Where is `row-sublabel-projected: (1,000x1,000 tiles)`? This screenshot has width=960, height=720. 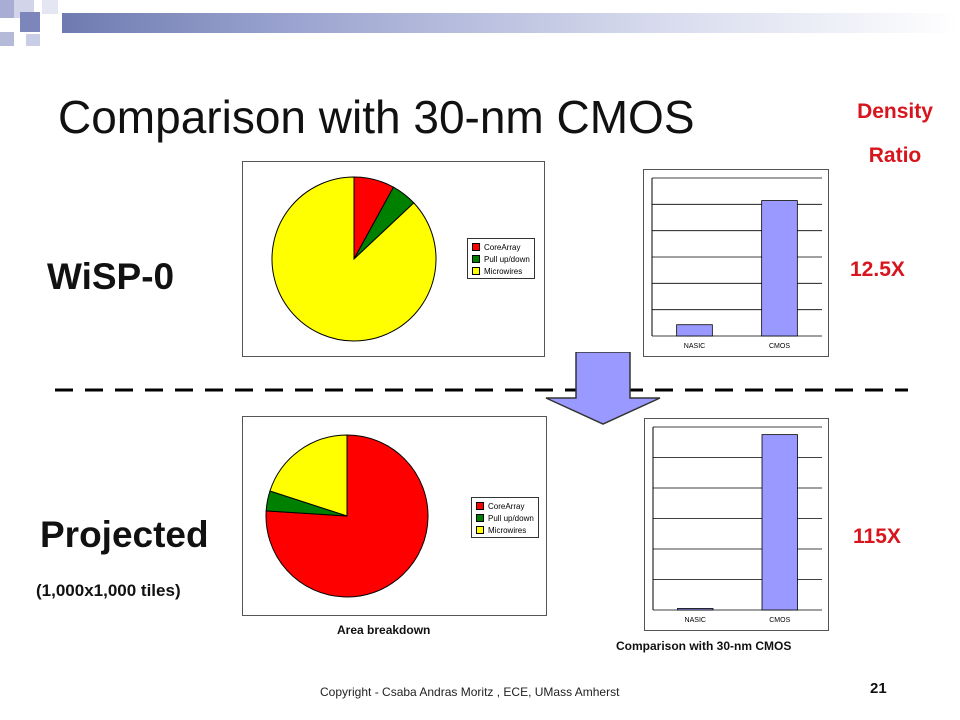
row-sublabel-projected: (1,000x1,000 tiles) is located at coordinates (108, 590).